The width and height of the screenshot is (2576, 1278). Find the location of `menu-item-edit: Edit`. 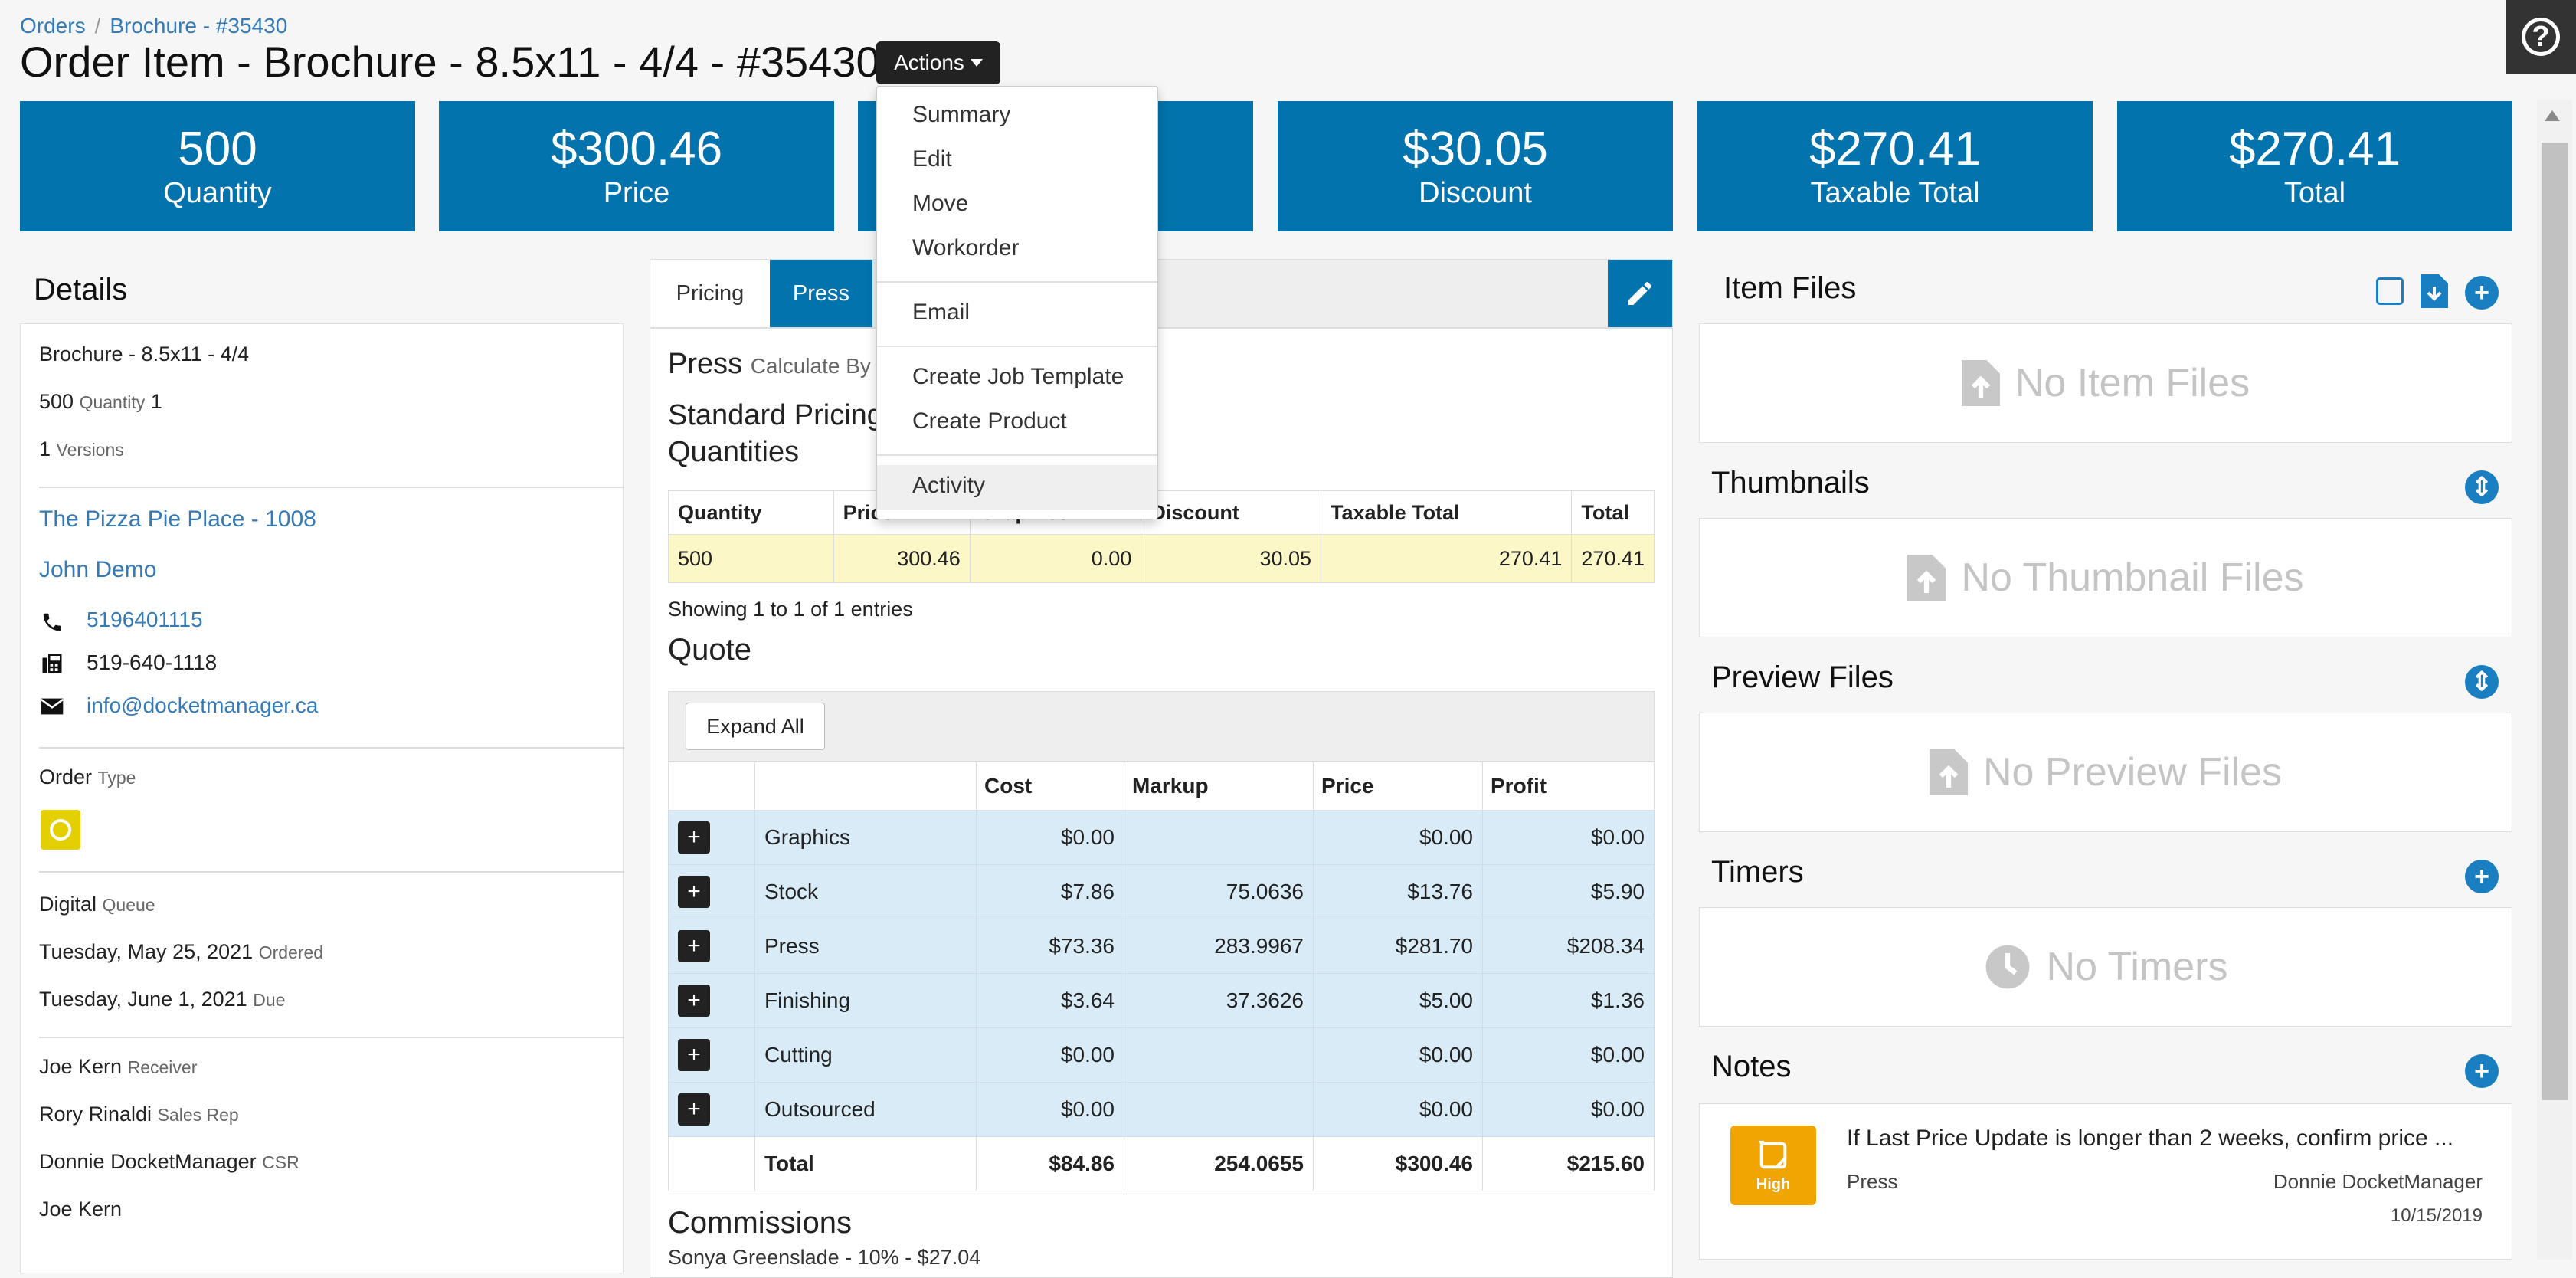

menu-item-edit: Edit is located at coordinates (932, 159).